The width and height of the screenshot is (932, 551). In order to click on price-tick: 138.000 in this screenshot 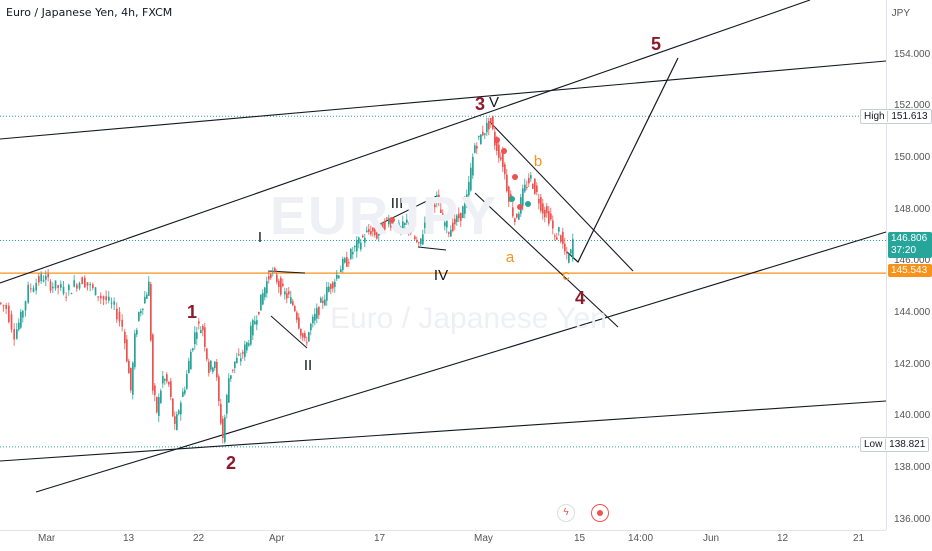, I will do `click(912, 468)`.